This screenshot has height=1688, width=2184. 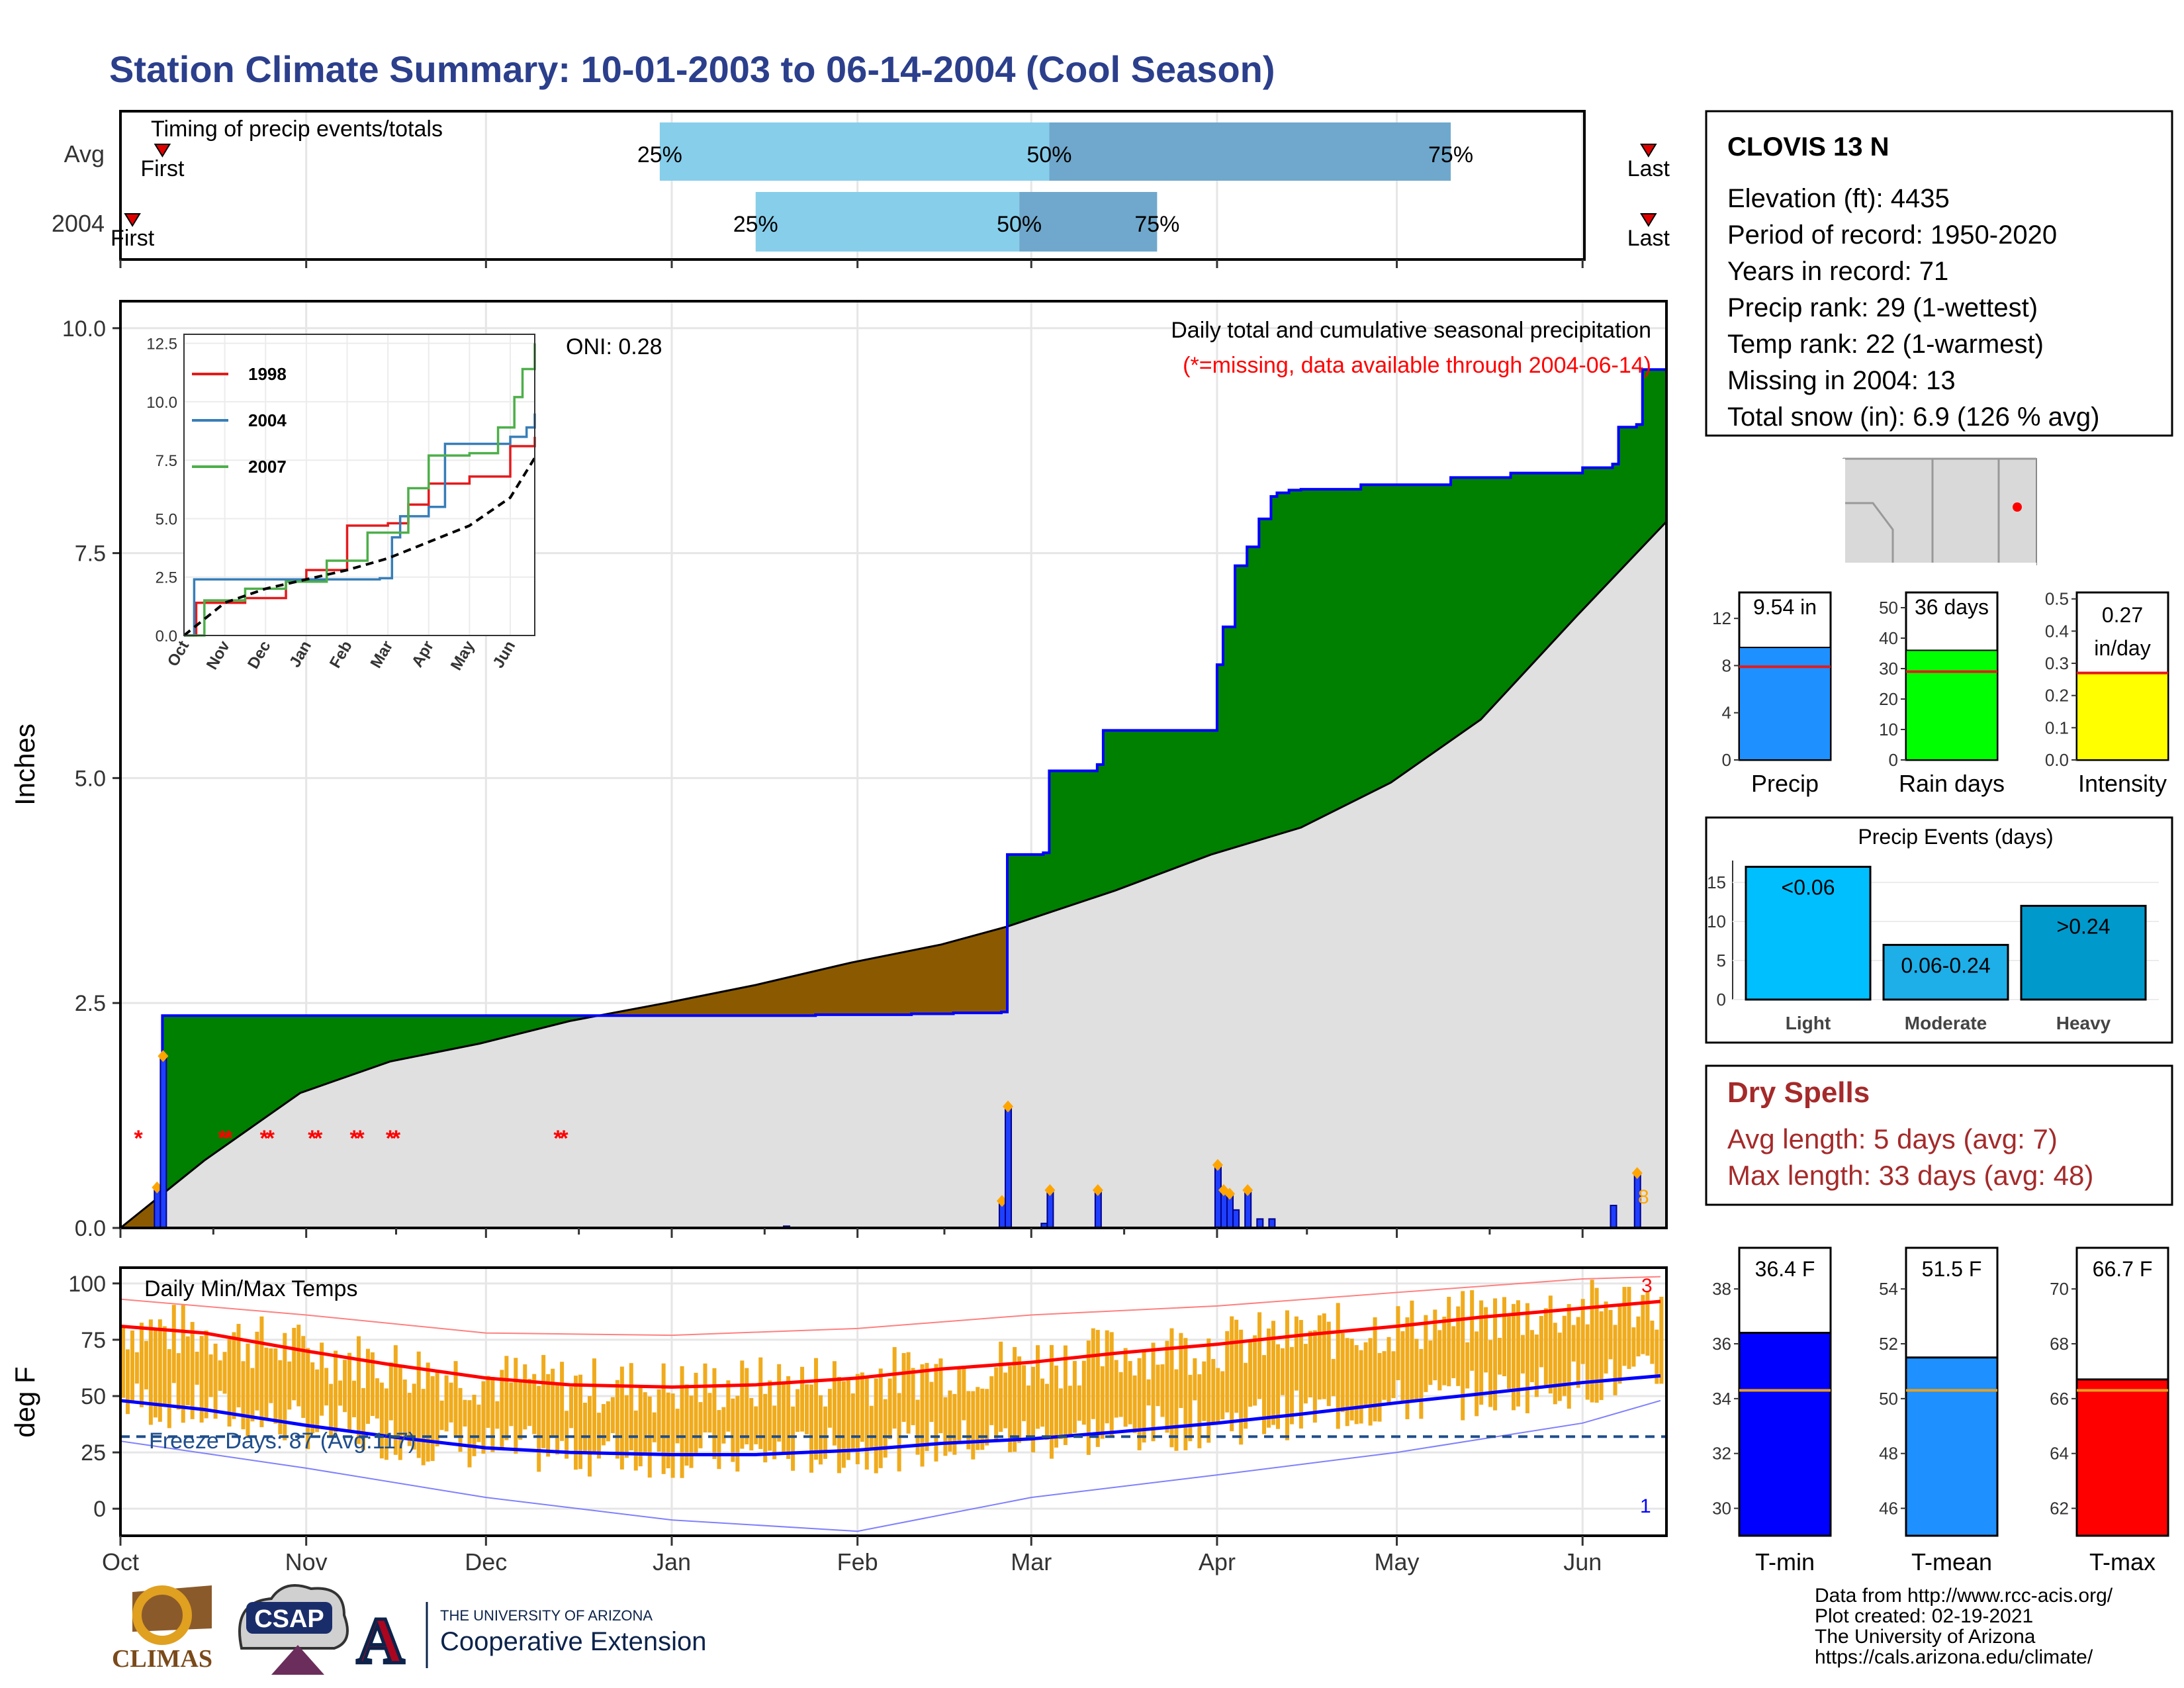 I want to click on map-coast, so click(x=1939, y=513).